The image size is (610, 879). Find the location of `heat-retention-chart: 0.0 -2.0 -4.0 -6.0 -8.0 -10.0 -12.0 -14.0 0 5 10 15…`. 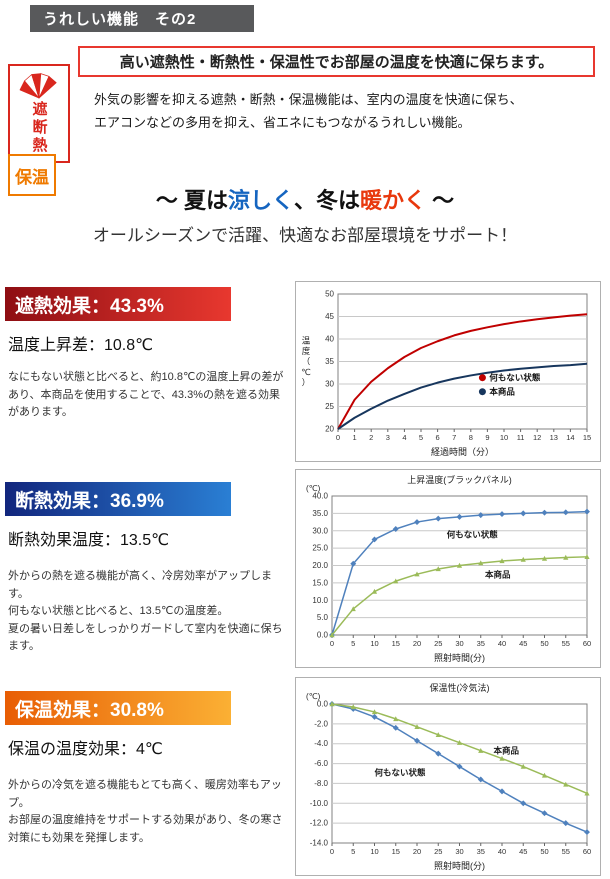

heat-retention-chart: 0.0 -2.0 -4.0 -6.0 -8.0 -10.0 -12.0 -14.0 0 5 10 15… is located at coordinates (448, 776).